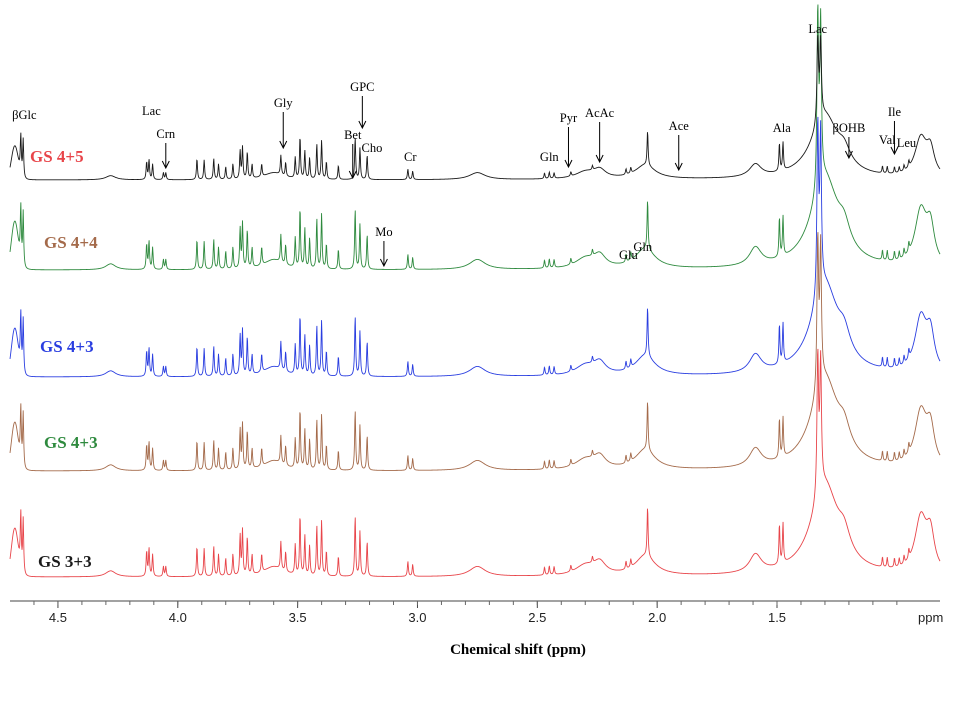 The image size is (960, 720). What do you see at coordinates (383, 232) in the screenshot?
I see `peak-label: Mo` at bounding box center [383, 232].